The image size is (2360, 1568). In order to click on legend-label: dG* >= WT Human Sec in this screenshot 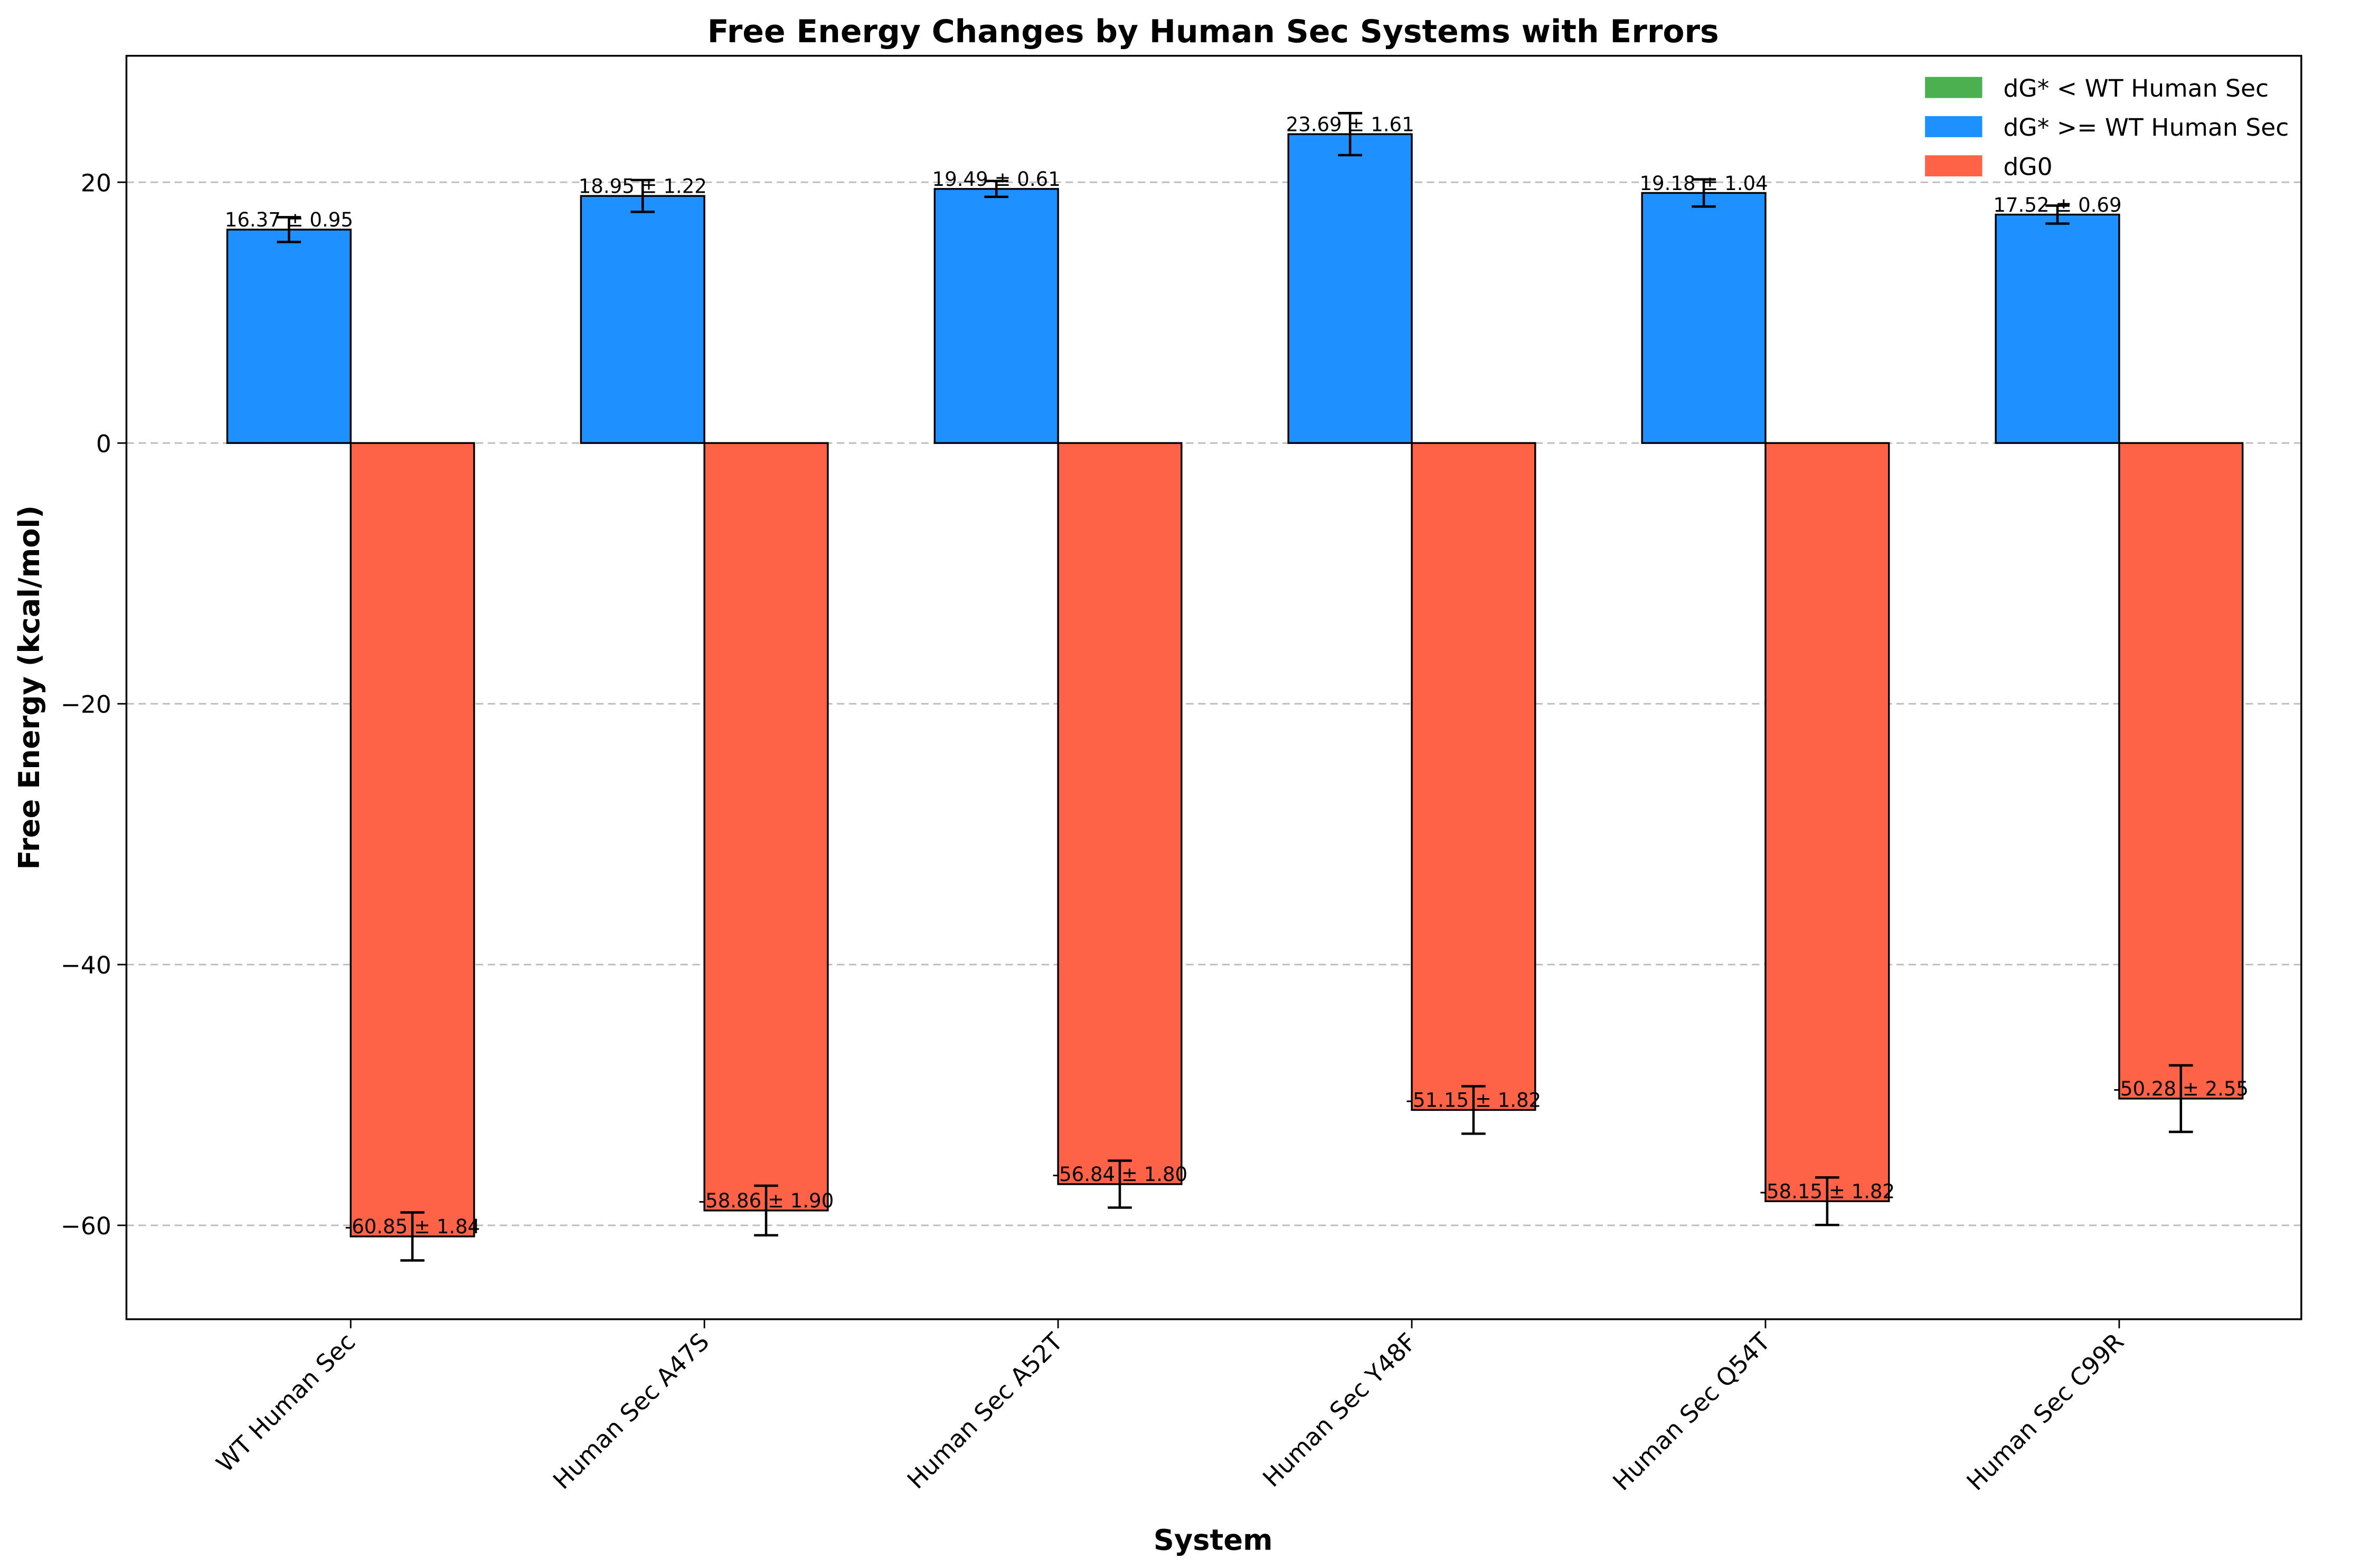, I will do `click(2146, 128)`.